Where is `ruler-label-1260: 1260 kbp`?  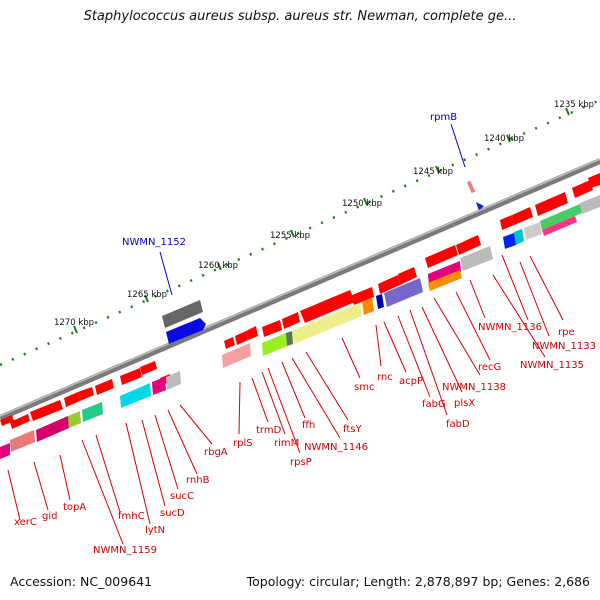 ruler-label-1260: 1260 kbp is located at coordinates (218, 266).